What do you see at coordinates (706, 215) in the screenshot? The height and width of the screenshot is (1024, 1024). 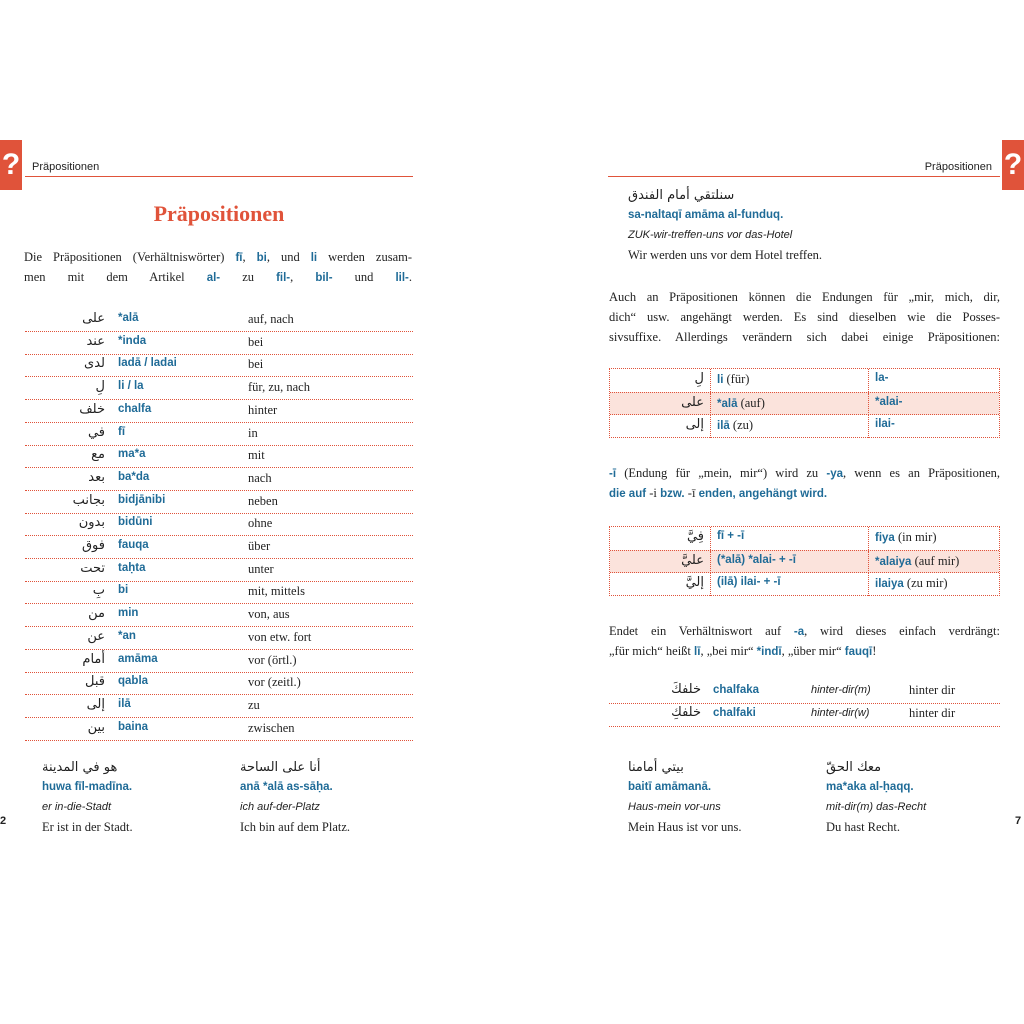 I see `translit: sa-naltaqī amāma al-funduq.` at bounding box center [706, 215].